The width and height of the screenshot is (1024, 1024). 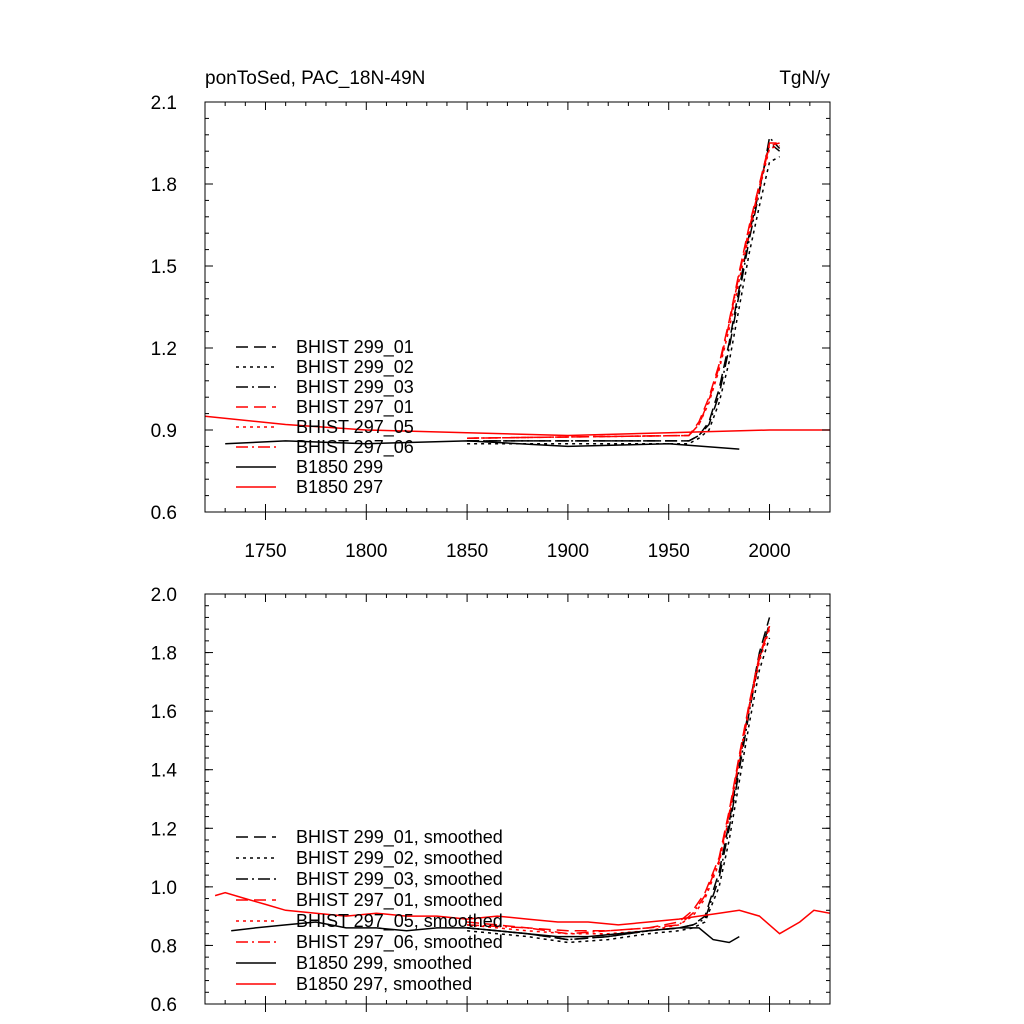 I want to click on top-x-tick-label: 1850, so click(x=467, y=551).